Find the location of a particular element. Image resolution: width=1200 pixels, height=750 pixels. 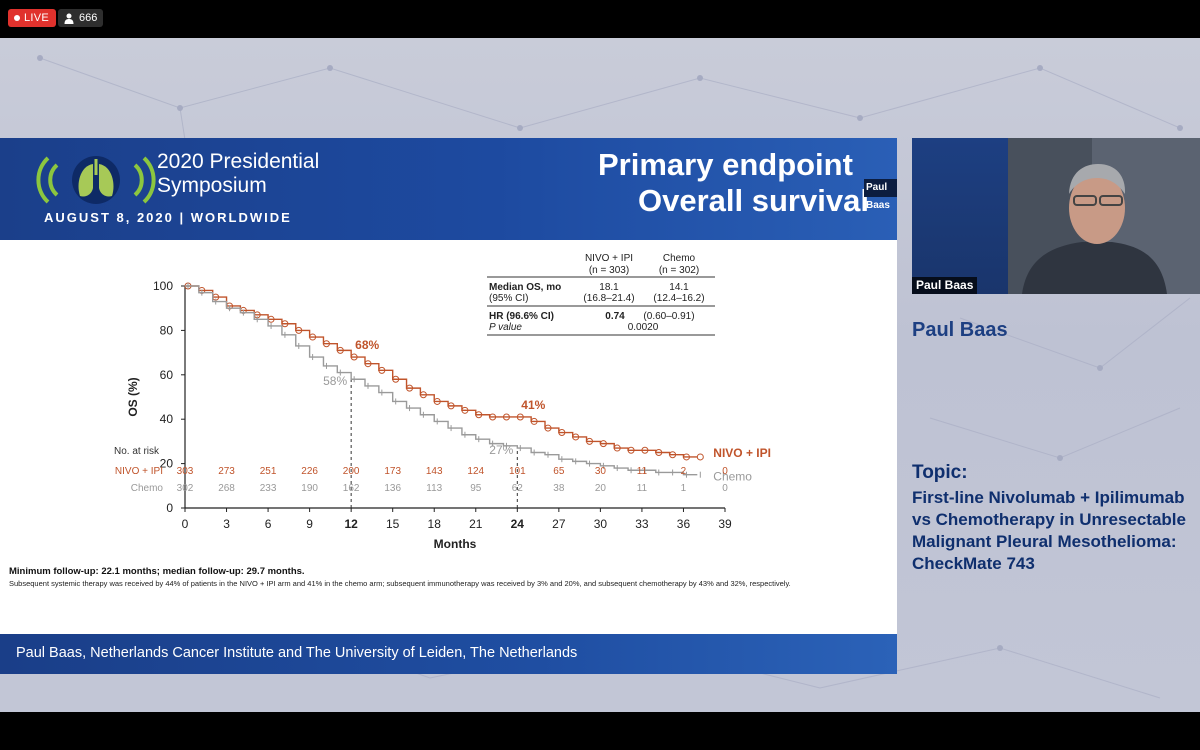

risk-nivo-count: 303 is located at coordinates (185, 471).